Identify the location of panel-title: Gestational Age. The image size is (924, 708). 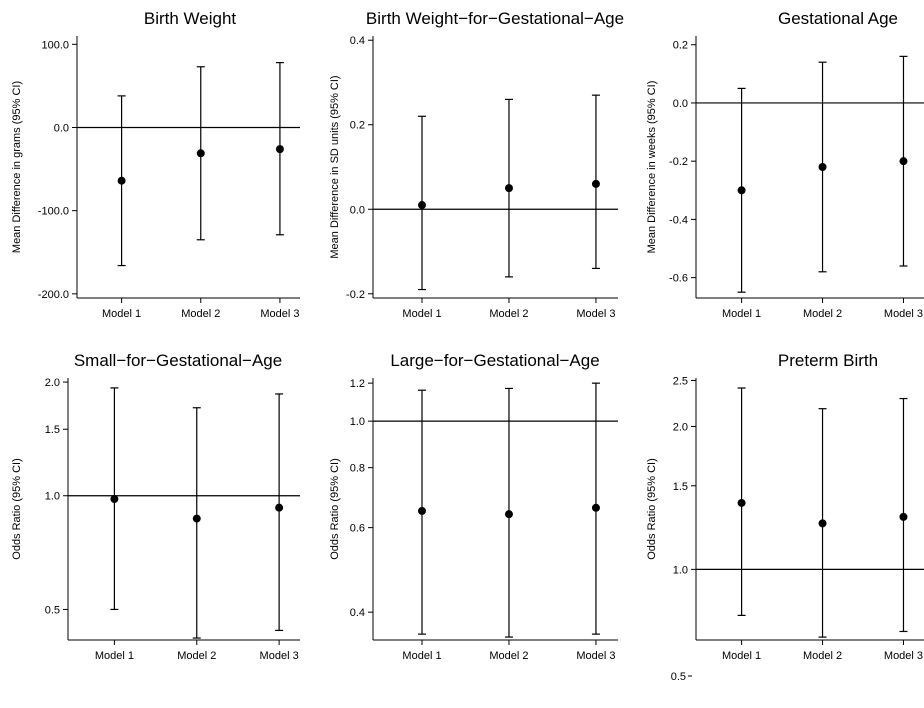
(838, 18).